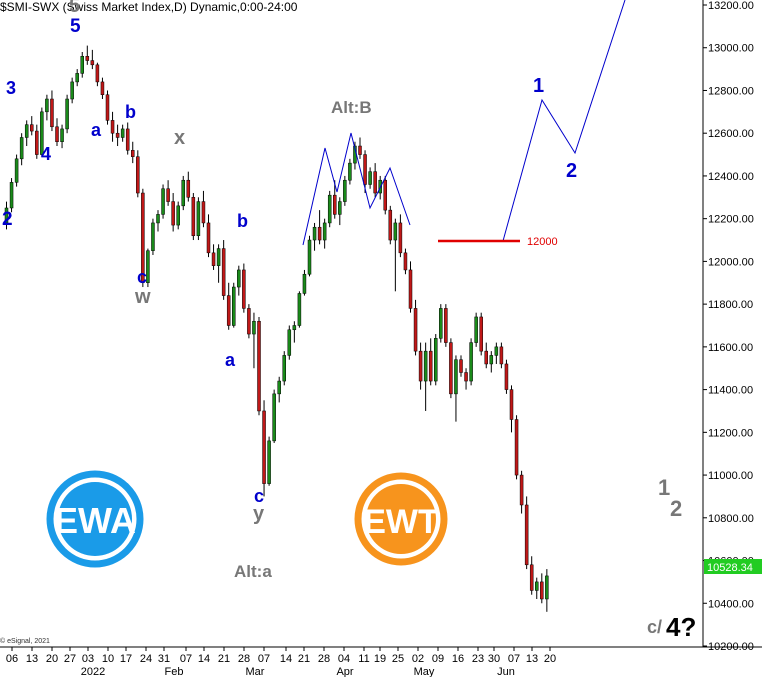 This screenshot has height=677, width=762. What do you see at coordinates (253, 571) in the screenshot?
I see `wave-label-alt-a: Alt:a` at bounding box center [253, 571].